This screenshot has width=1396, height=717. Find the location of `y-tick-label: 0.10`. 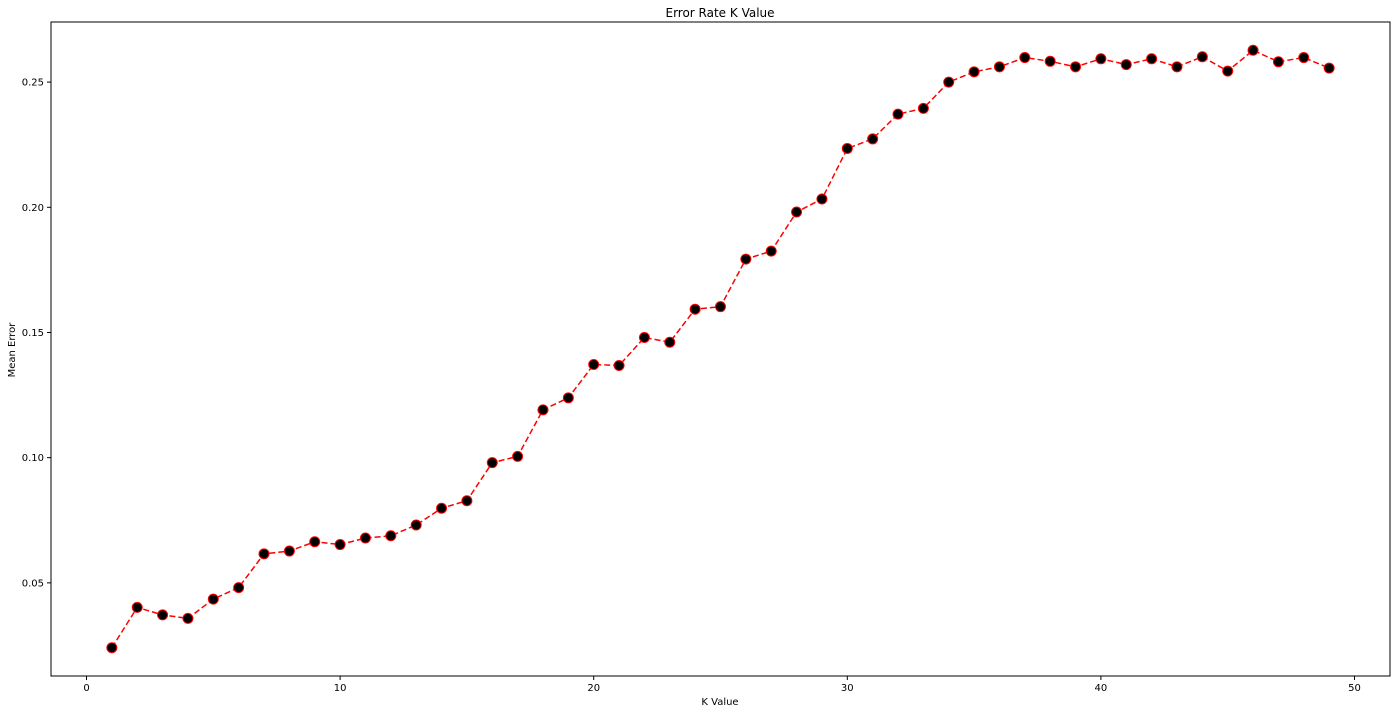

y-tick-label: 0.10 is located at coordinates (33, 458).